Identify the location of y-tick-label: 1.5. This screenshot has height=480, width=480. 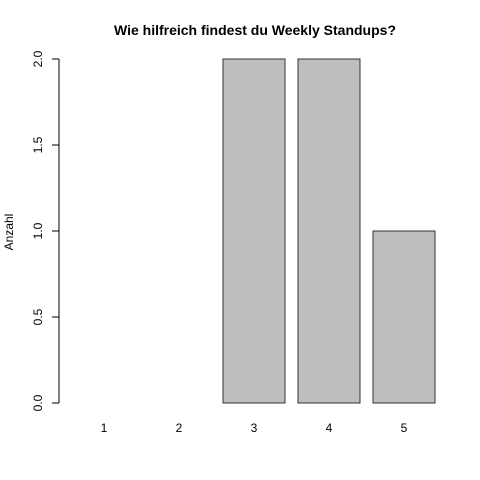
(38, 144).